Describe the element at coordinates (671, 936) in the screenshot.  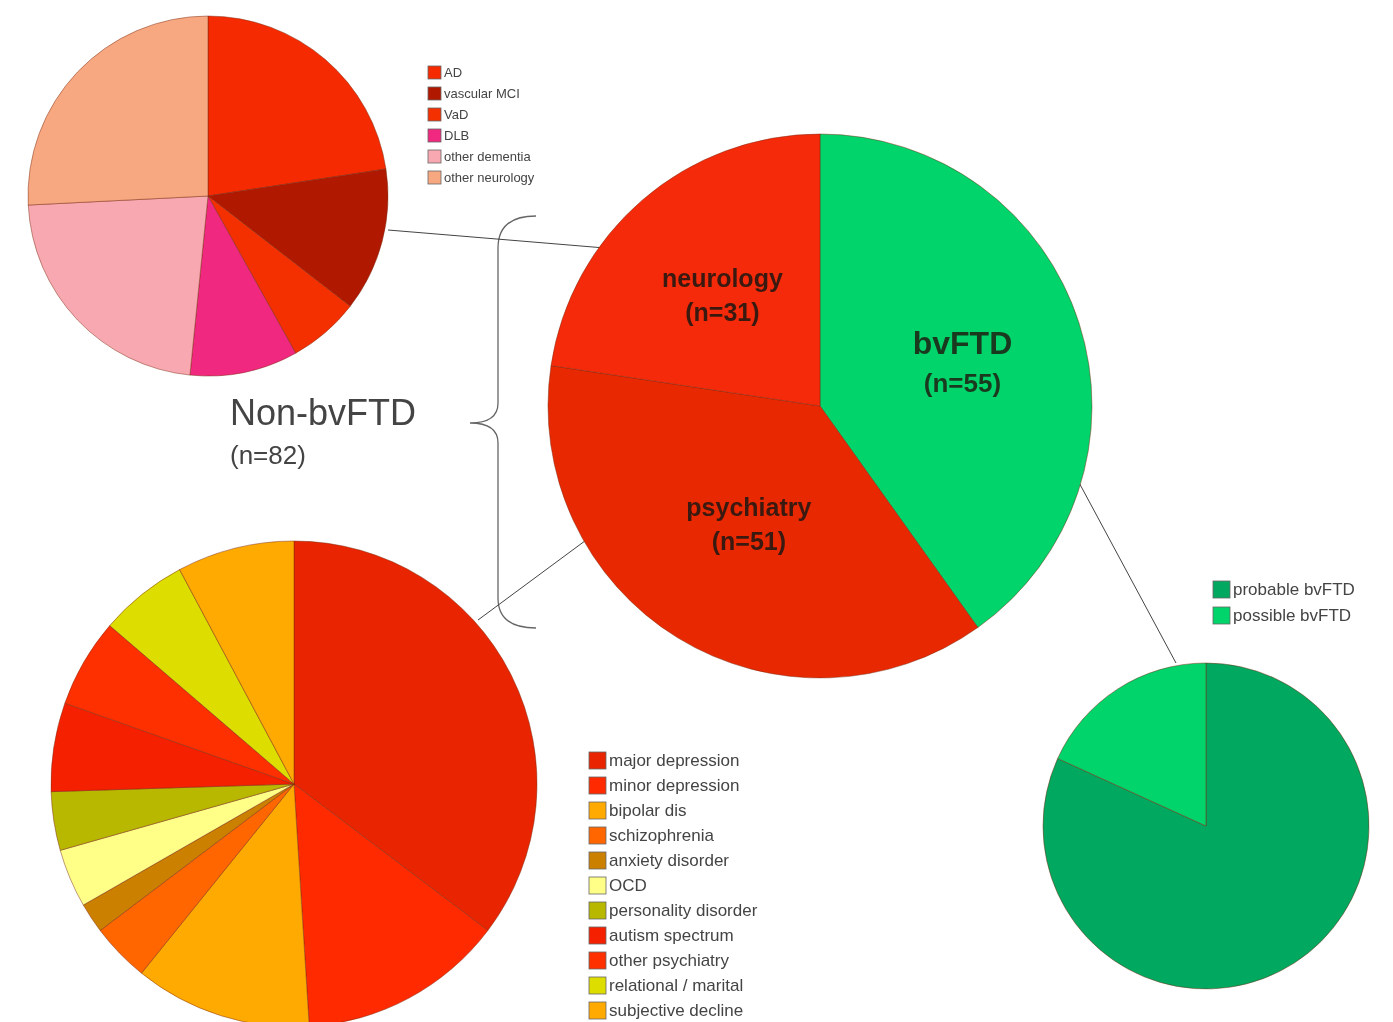
I see `legend-label: autism spectrum` at that location.